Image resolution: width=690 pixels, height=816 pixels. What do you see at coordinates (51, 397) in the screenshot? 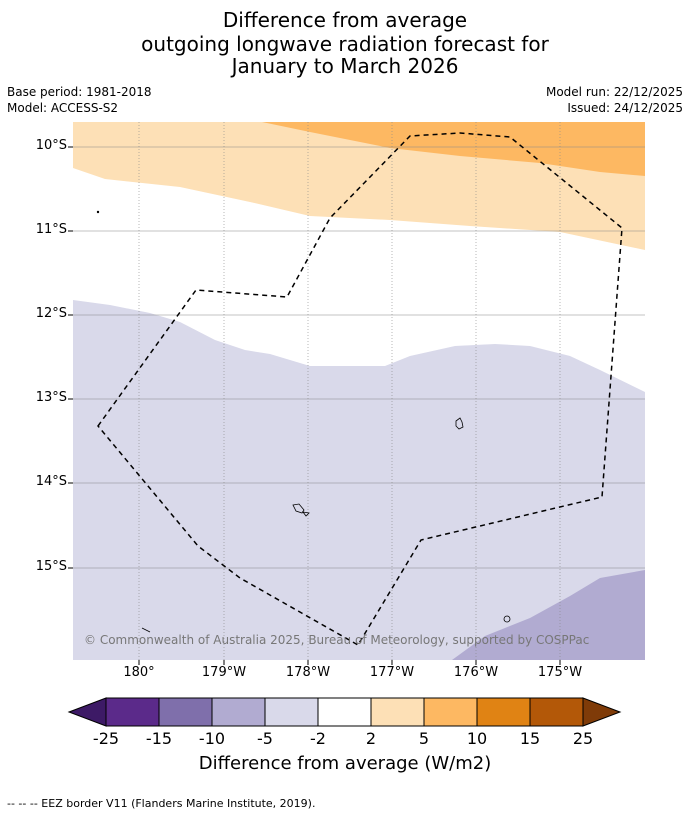
I see `lat-label-13s: 13°S` at bounding box center [51, 397].